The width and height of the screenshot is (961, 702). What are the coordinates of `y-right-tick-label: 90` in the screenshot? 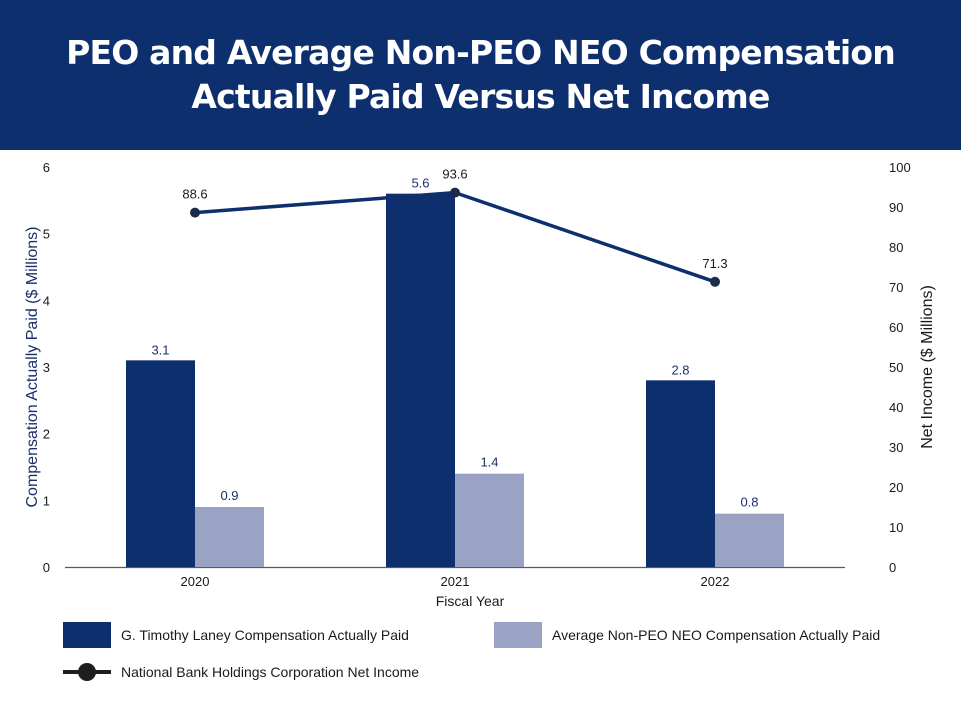 It's located at (896, 207).